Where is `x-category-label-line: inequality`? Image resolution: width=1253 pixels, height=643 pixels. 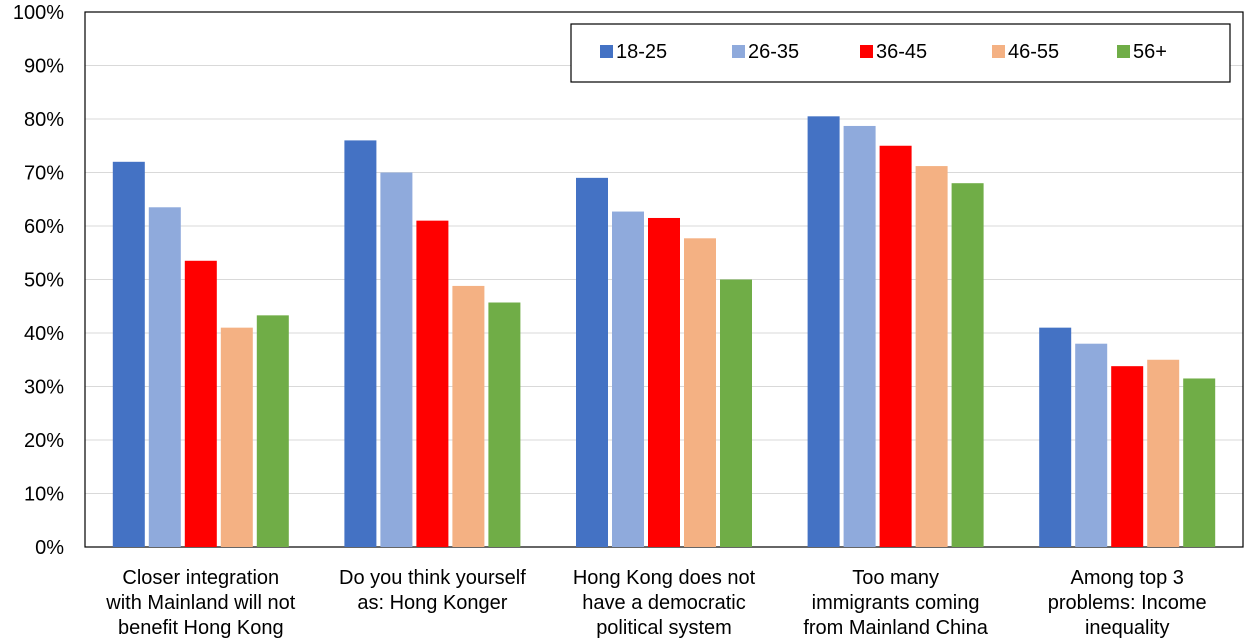 x-category-label-line: inequality is located at coordinates (1127, 628).